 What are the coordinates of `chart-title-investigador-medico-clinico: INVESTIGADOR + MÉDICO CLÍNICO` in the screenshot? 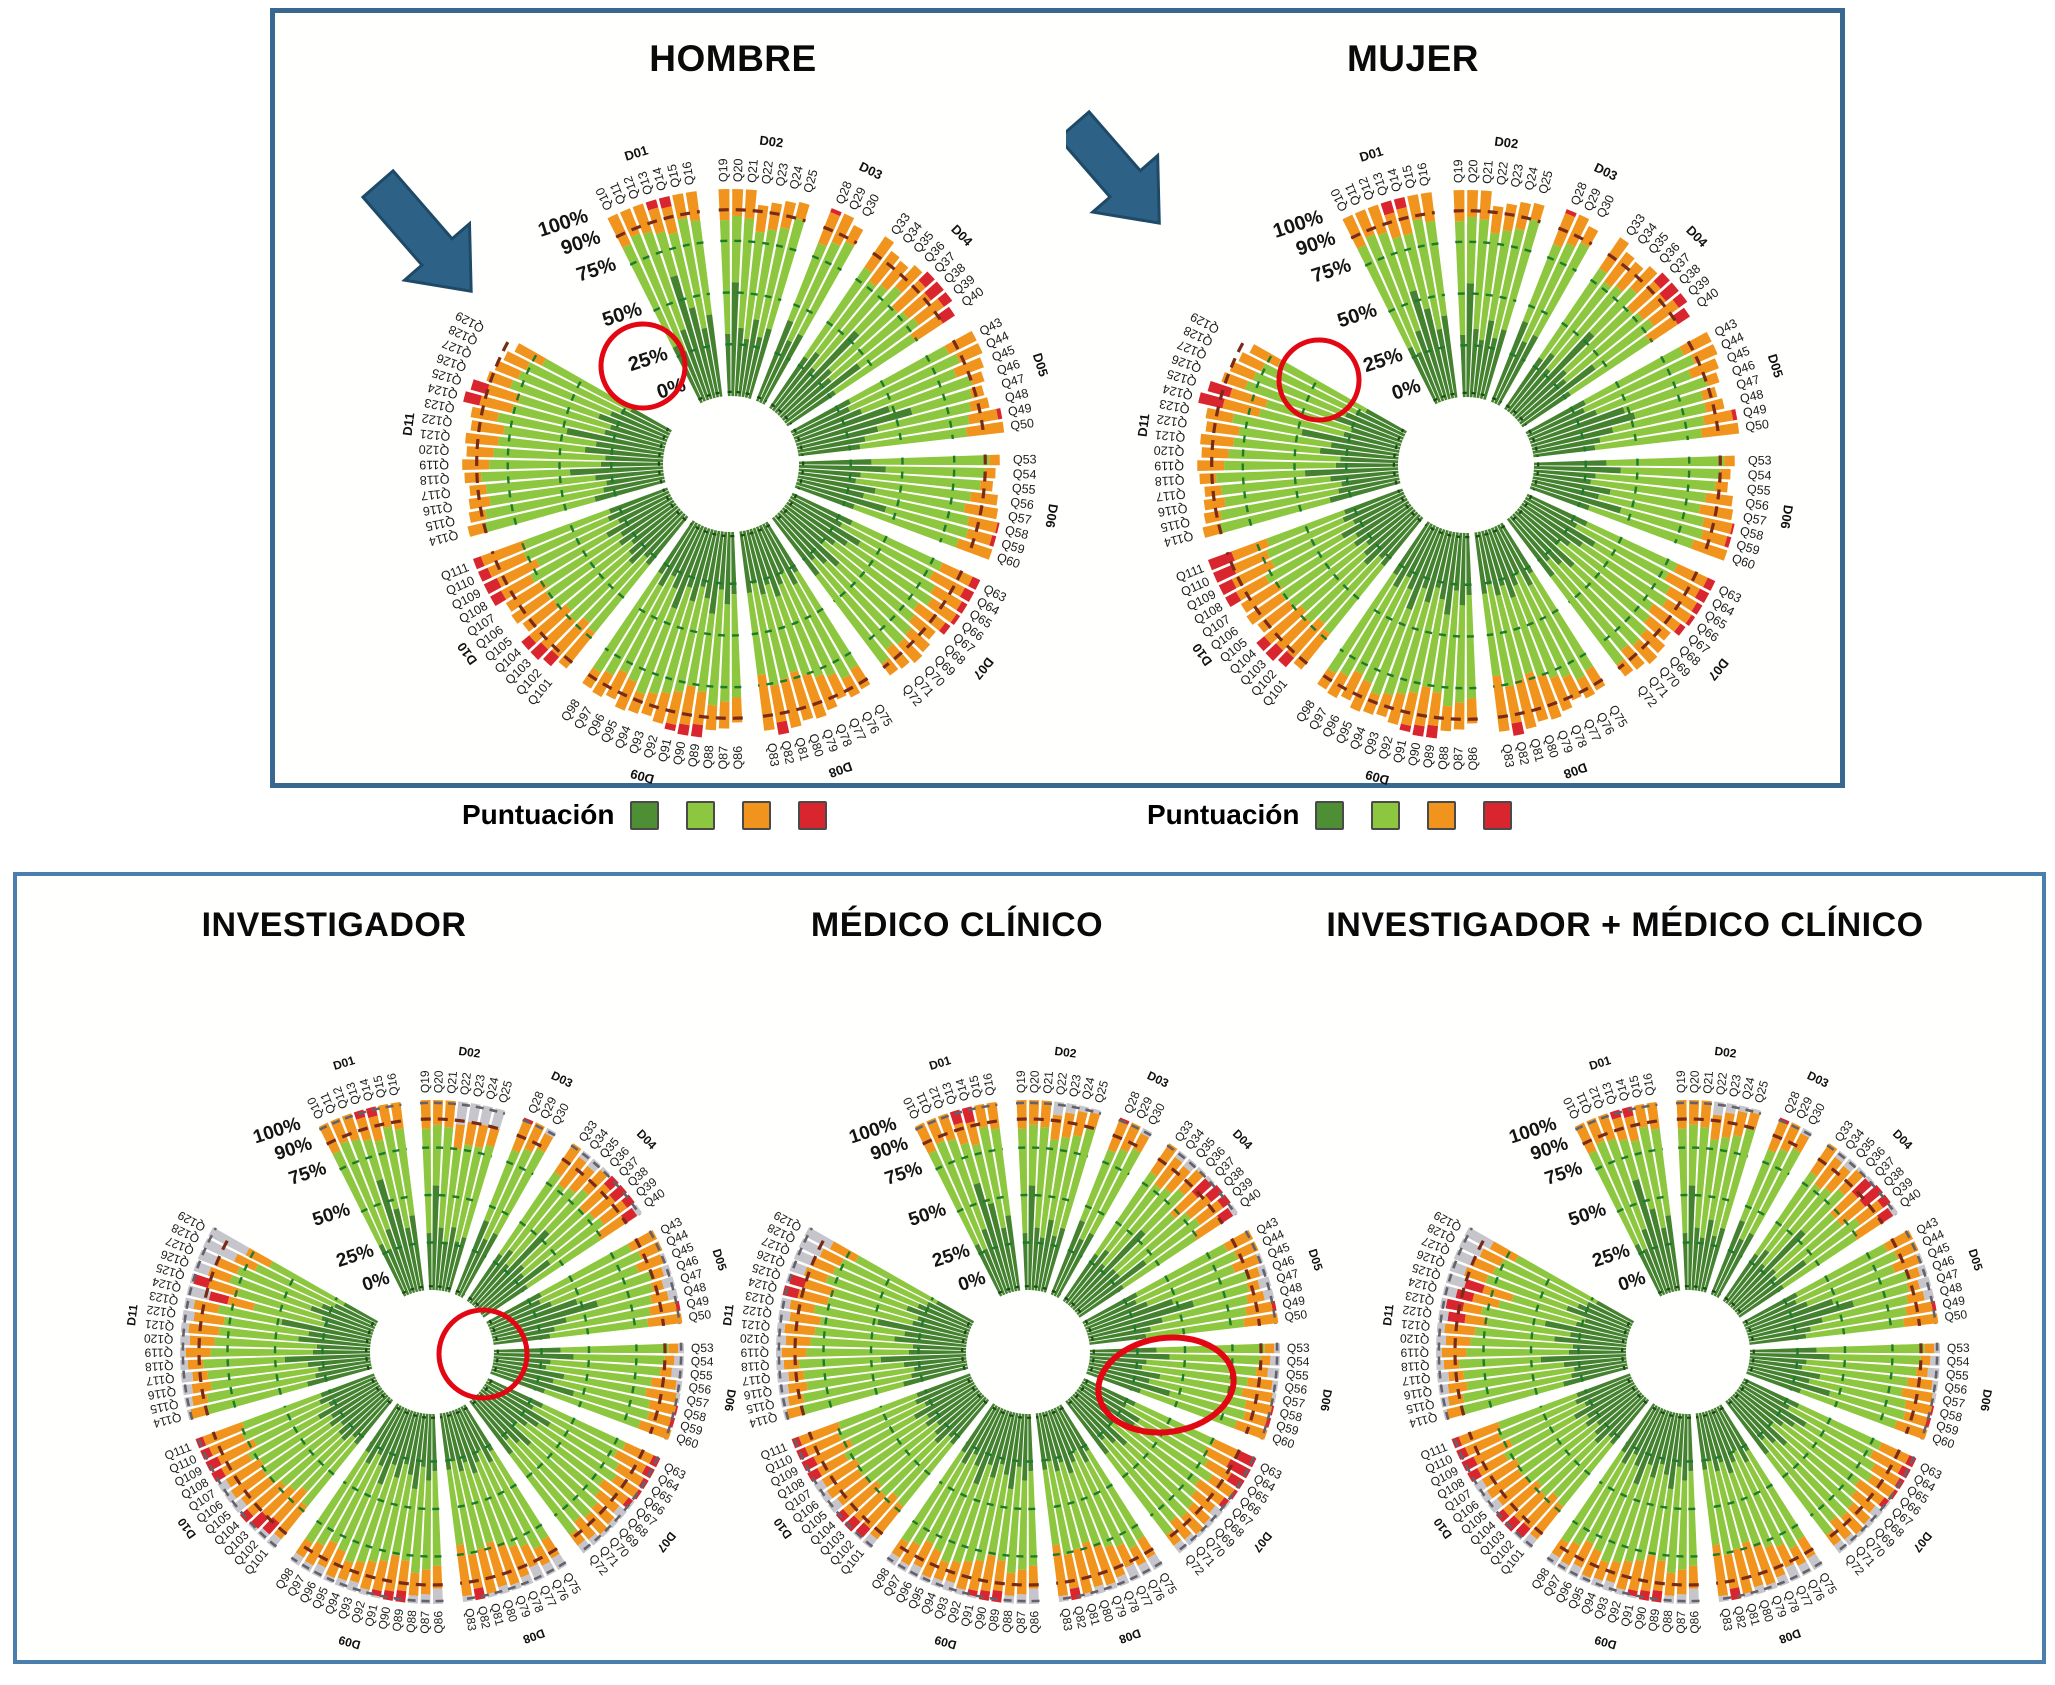 It's located at (1625, 925).